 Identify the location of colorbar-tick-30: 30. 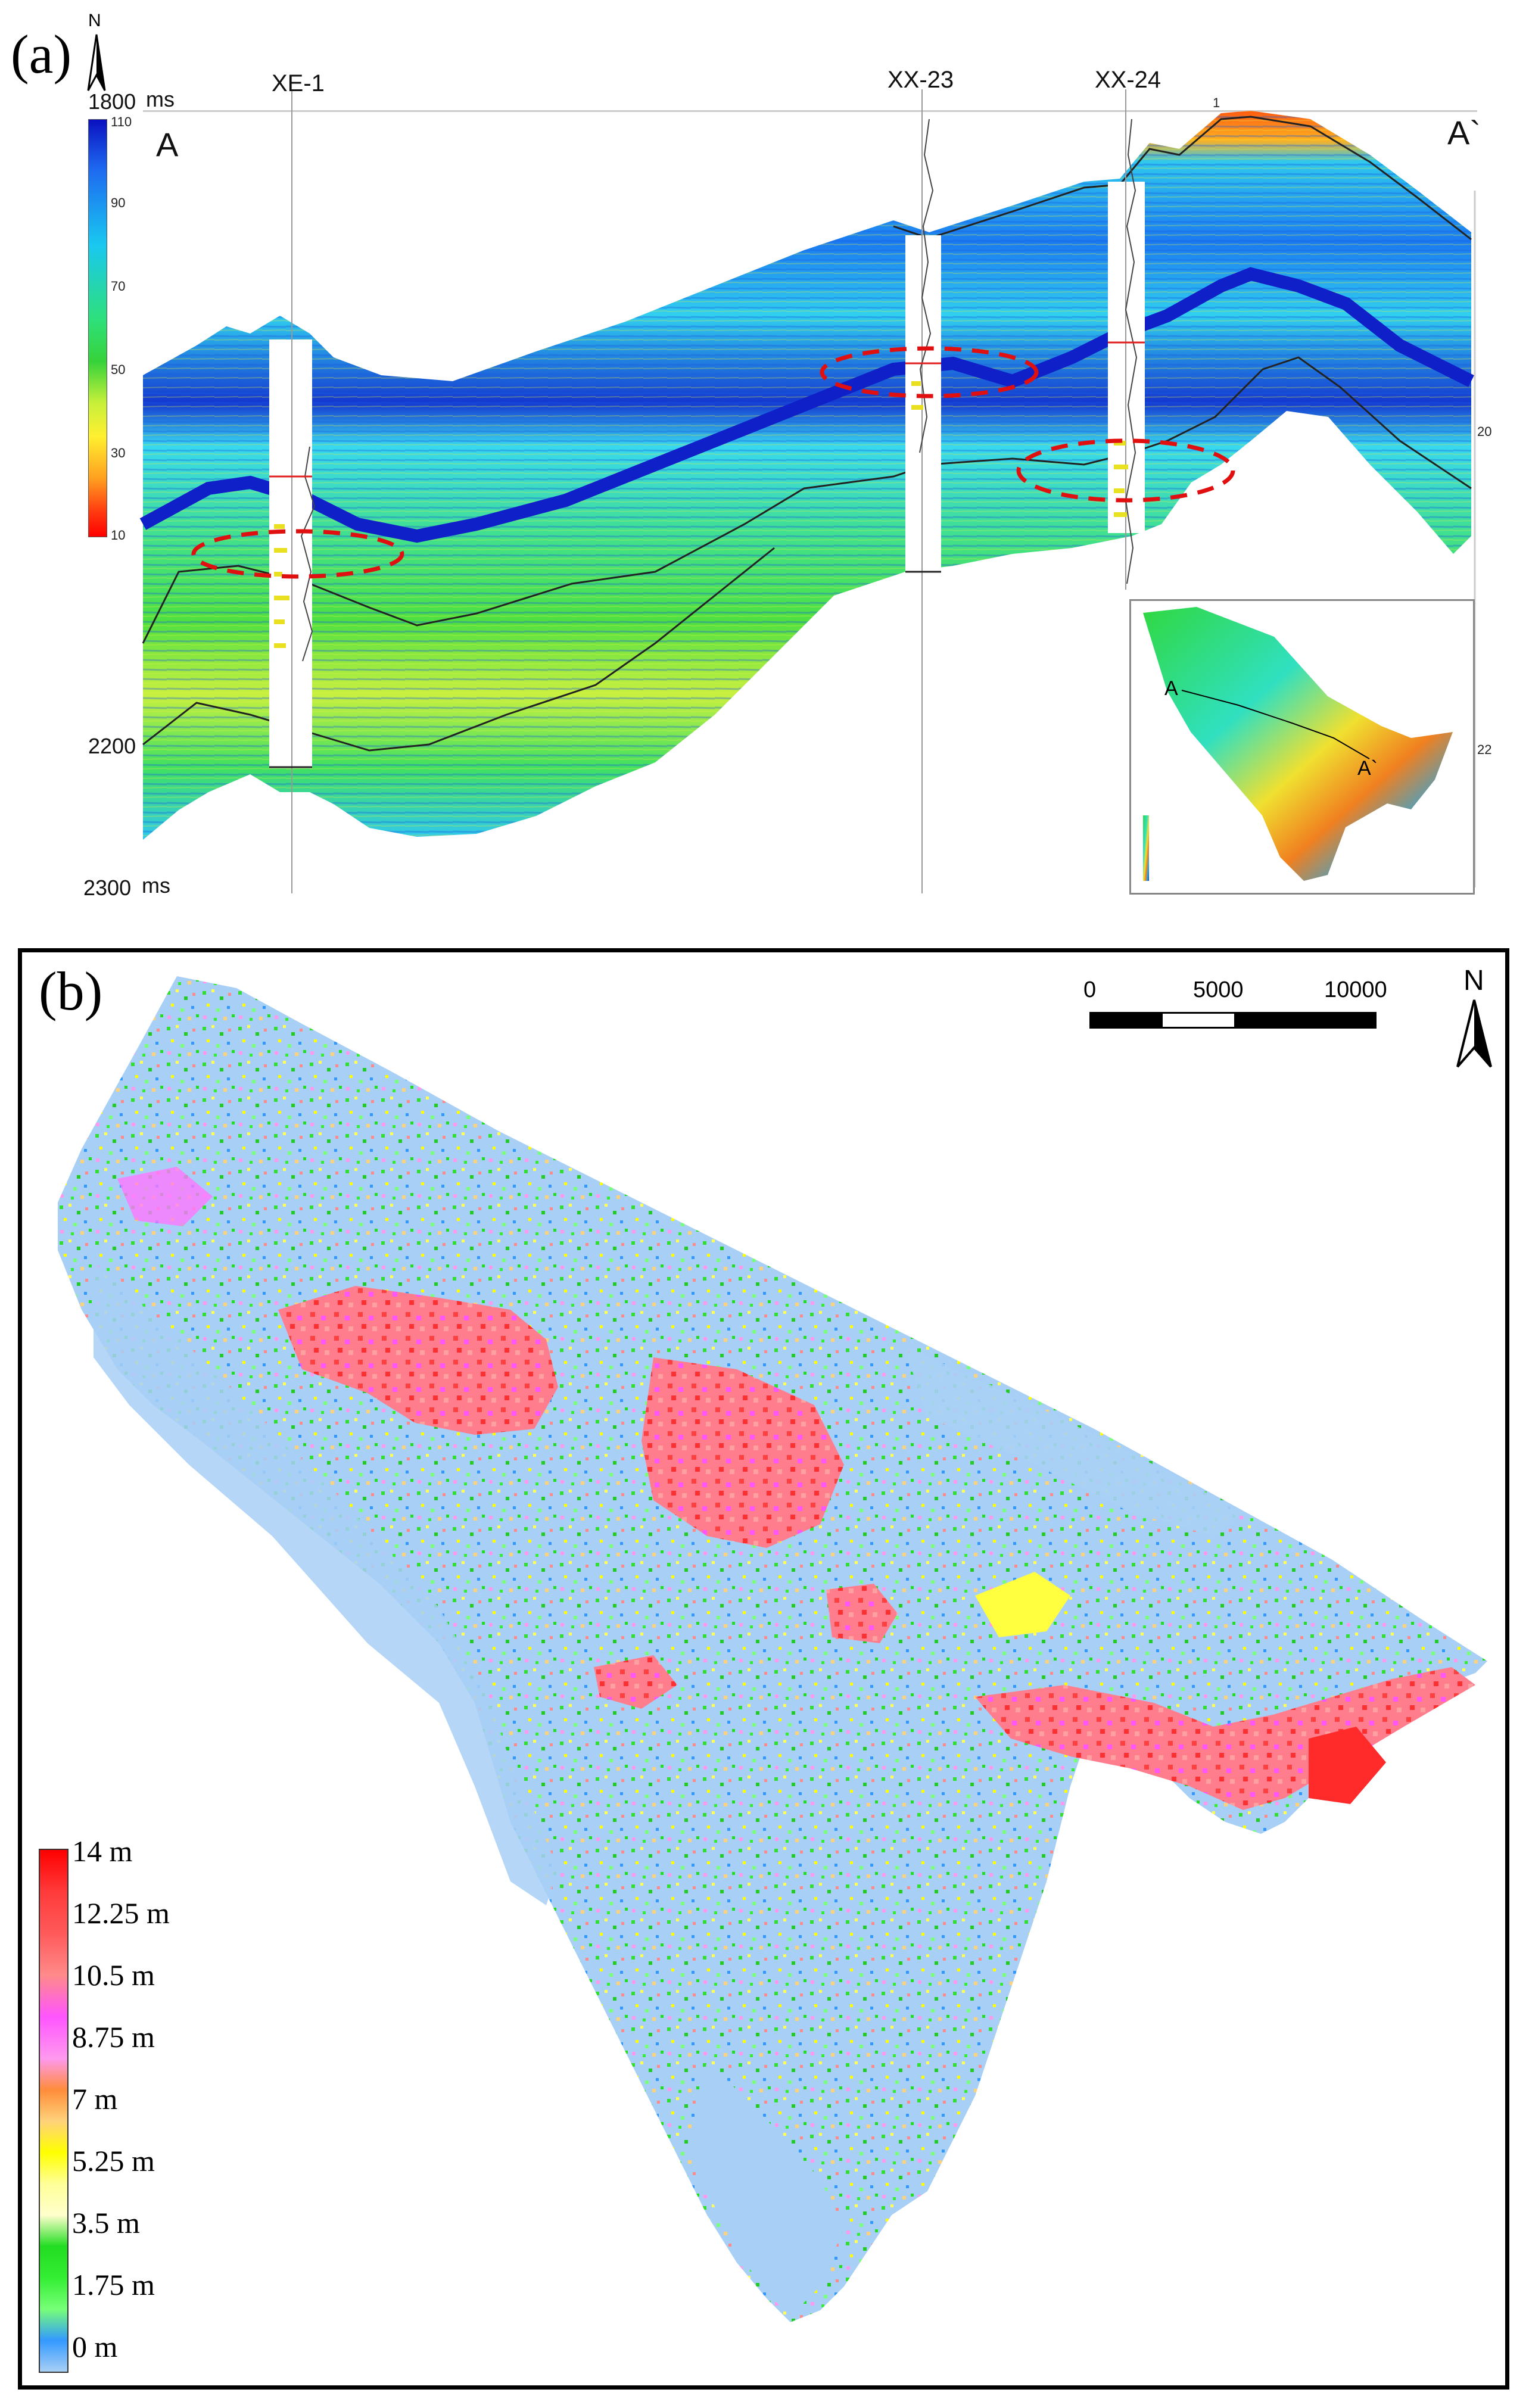
(118, 453).